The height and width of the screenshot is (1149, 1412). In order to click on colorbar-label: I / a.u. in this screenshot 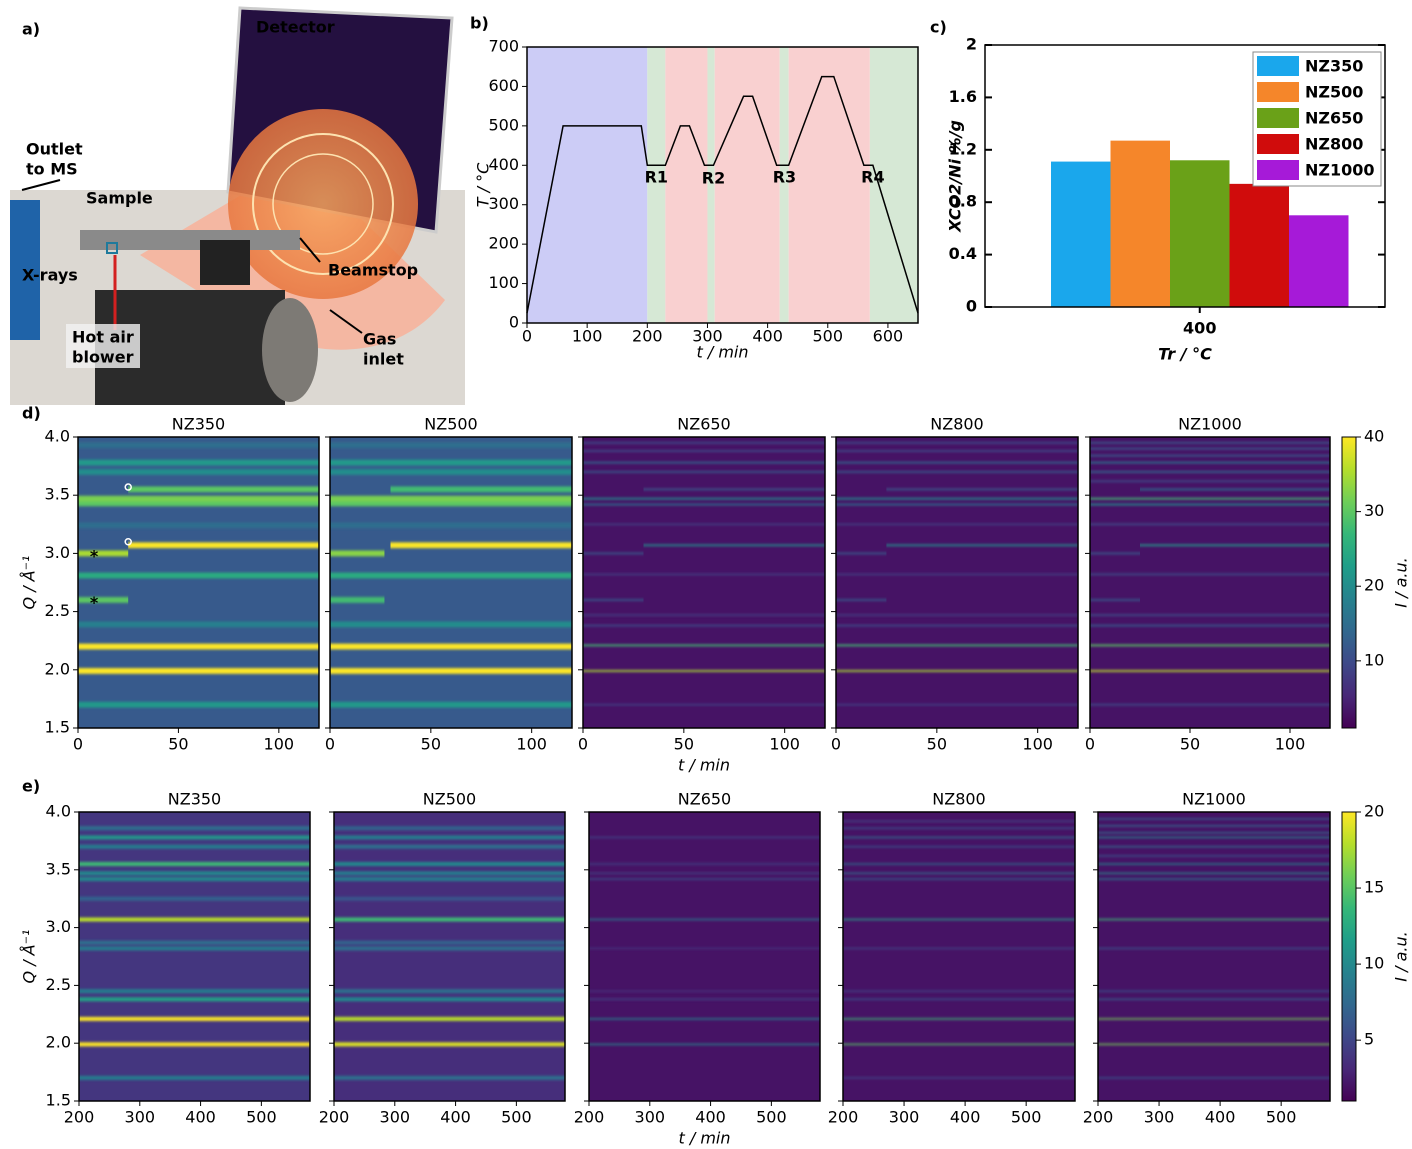, I will do `click(1401, 956)`.